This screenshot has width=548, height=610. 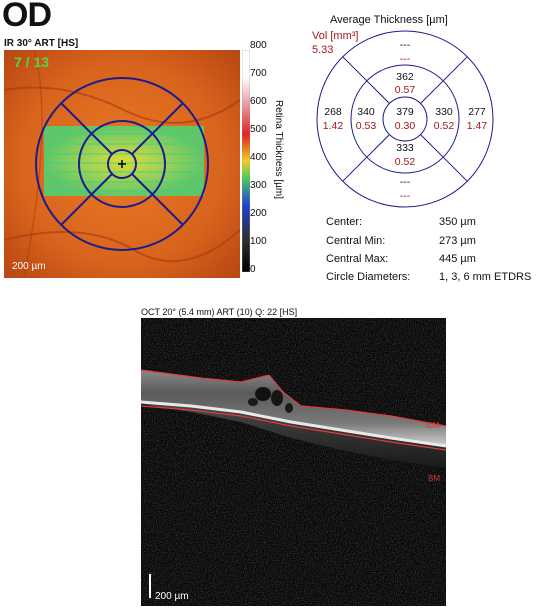 I want to click on stat-value: 445 µm, so click(x=457, y=259).